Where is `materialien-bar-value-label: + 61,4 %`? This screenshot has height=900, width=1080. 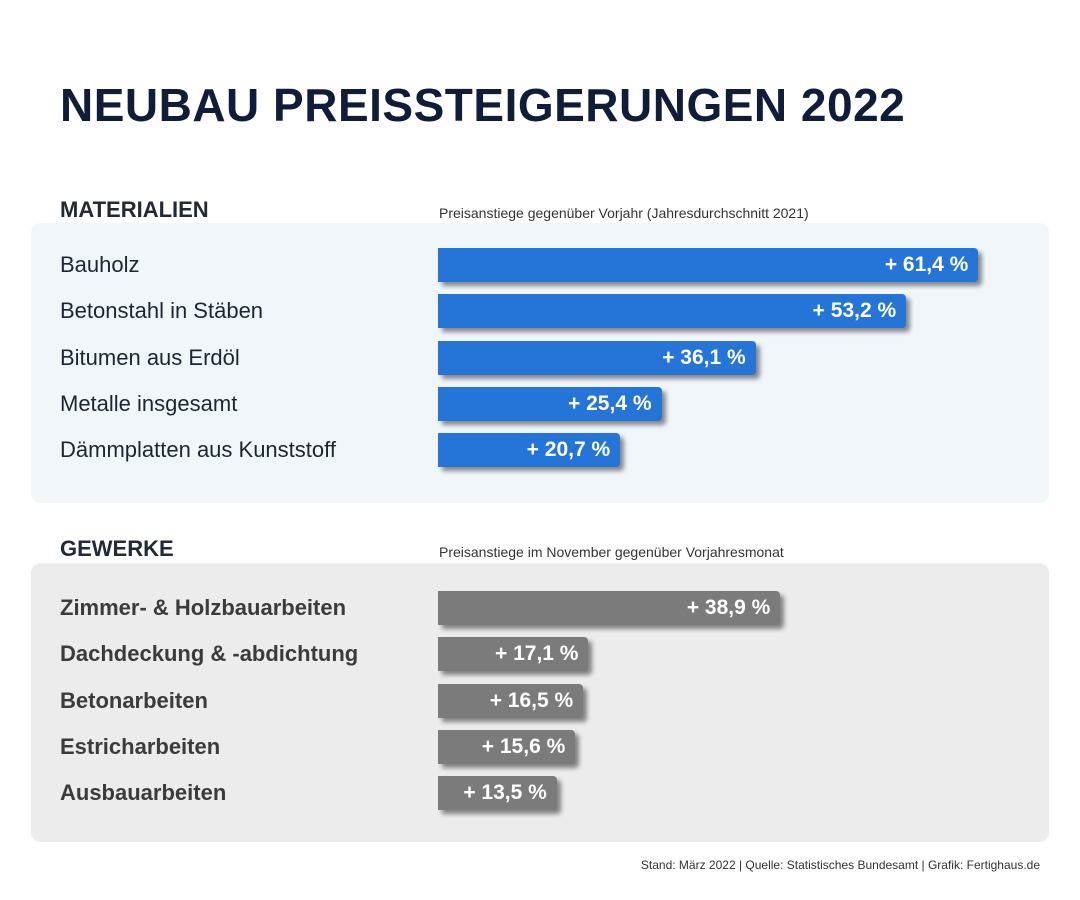 materialien-bar-value-label: + 61,4 % is located at coordinates (926, 264).